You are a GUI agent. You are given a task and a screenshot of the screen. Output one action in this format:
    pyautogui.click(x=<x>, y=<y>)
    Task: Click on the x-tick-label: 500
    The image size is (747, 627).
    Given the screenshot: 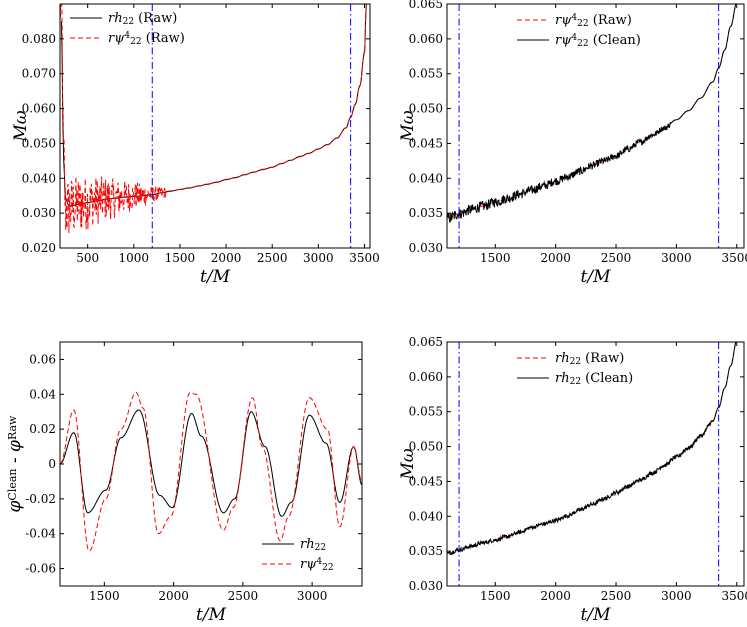 What is the action you would take?
    pyautogui.click(x=87, y=258)
    